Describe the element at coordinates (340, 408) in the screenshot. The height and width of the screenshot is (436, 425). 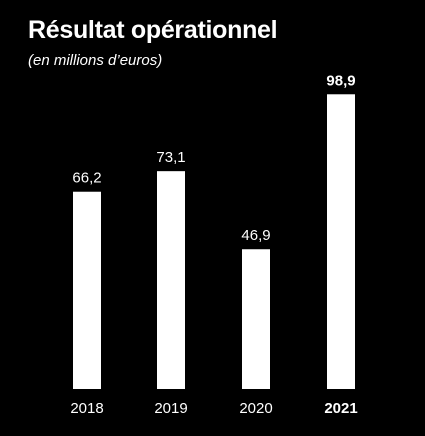
I see `category-label-2021: 2021` at that location.